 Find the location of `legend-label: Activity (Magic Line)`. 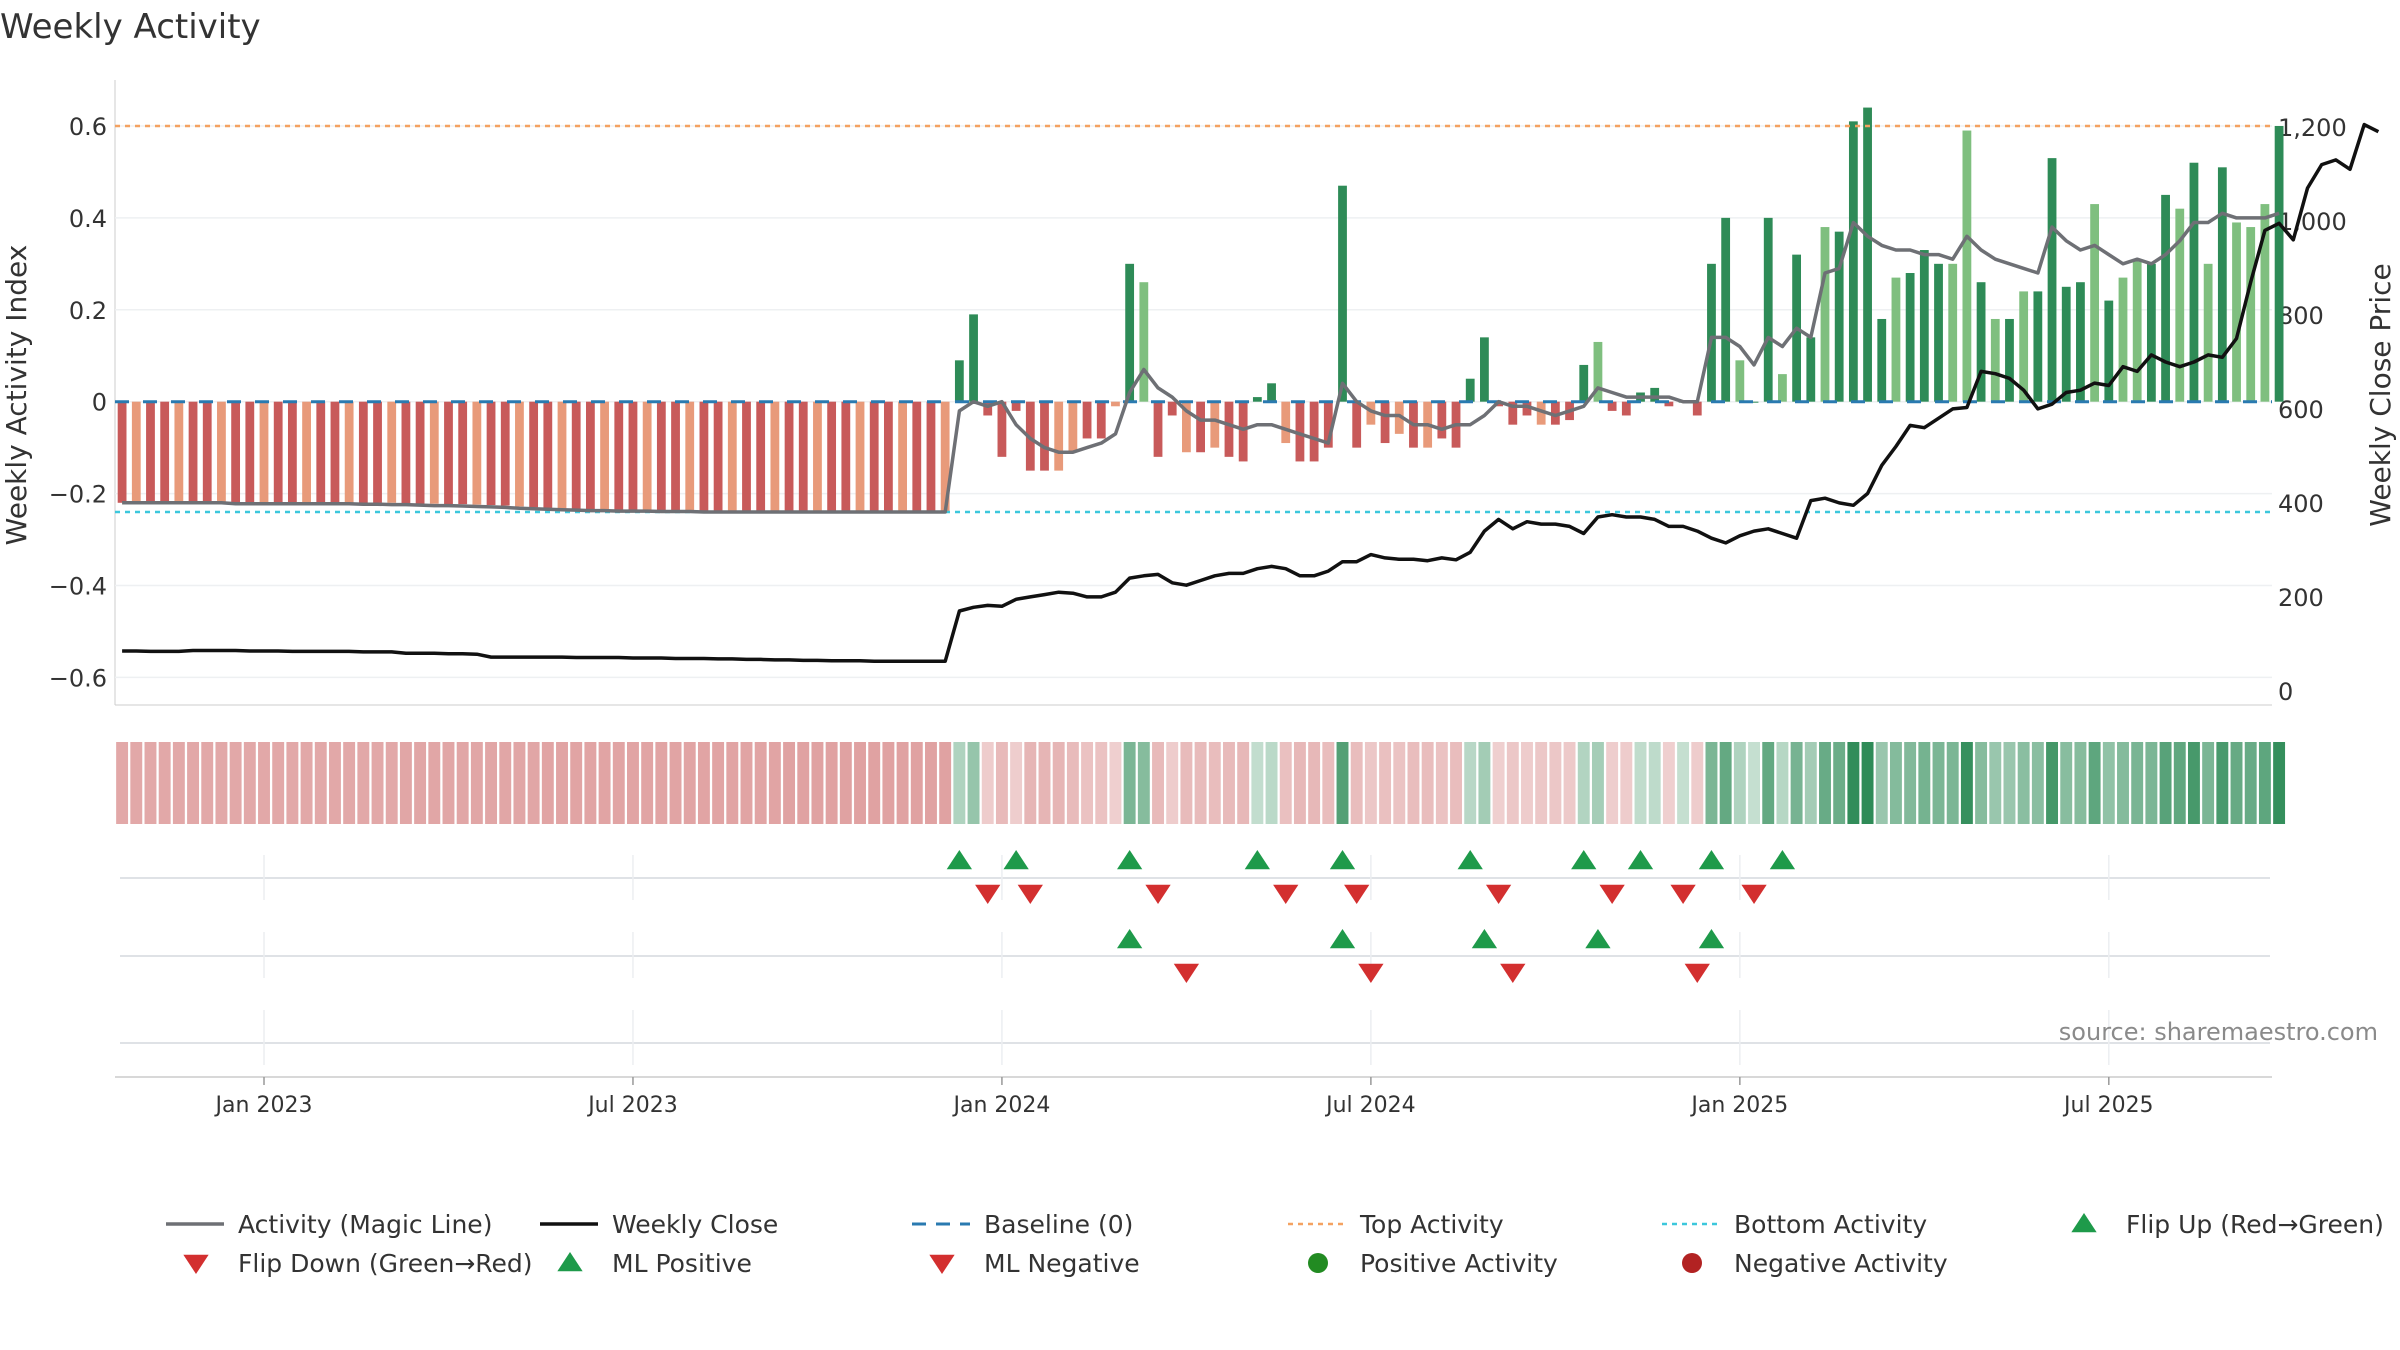

legend-label: Activity (Magic Line) is located at coordinates (365, 1224).